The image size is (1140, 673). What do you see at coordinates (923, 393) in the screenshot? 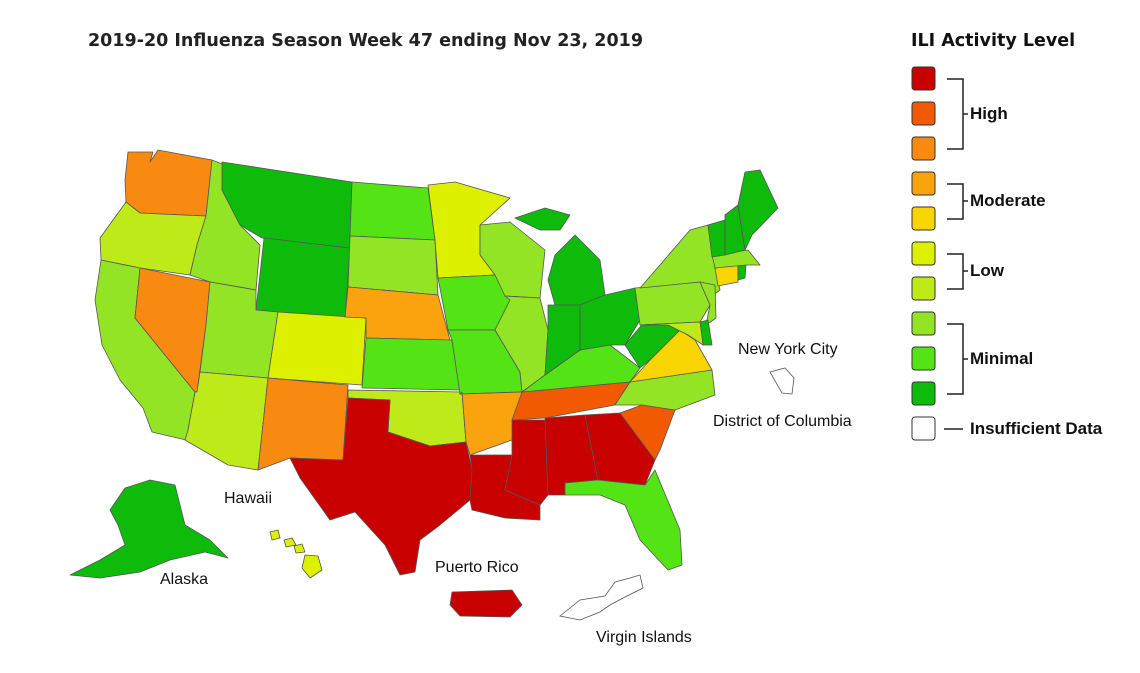
I see `legend-swatch-level1` at bounding box center [923, 393].